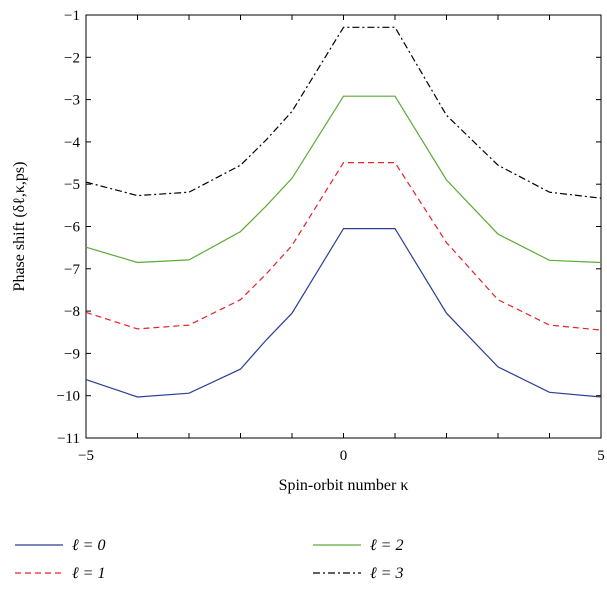  What do you see at coordinates (386, 545) in the screenshot?
I see `legend-label: ℓ = 2` at bounding box center [386, 545].